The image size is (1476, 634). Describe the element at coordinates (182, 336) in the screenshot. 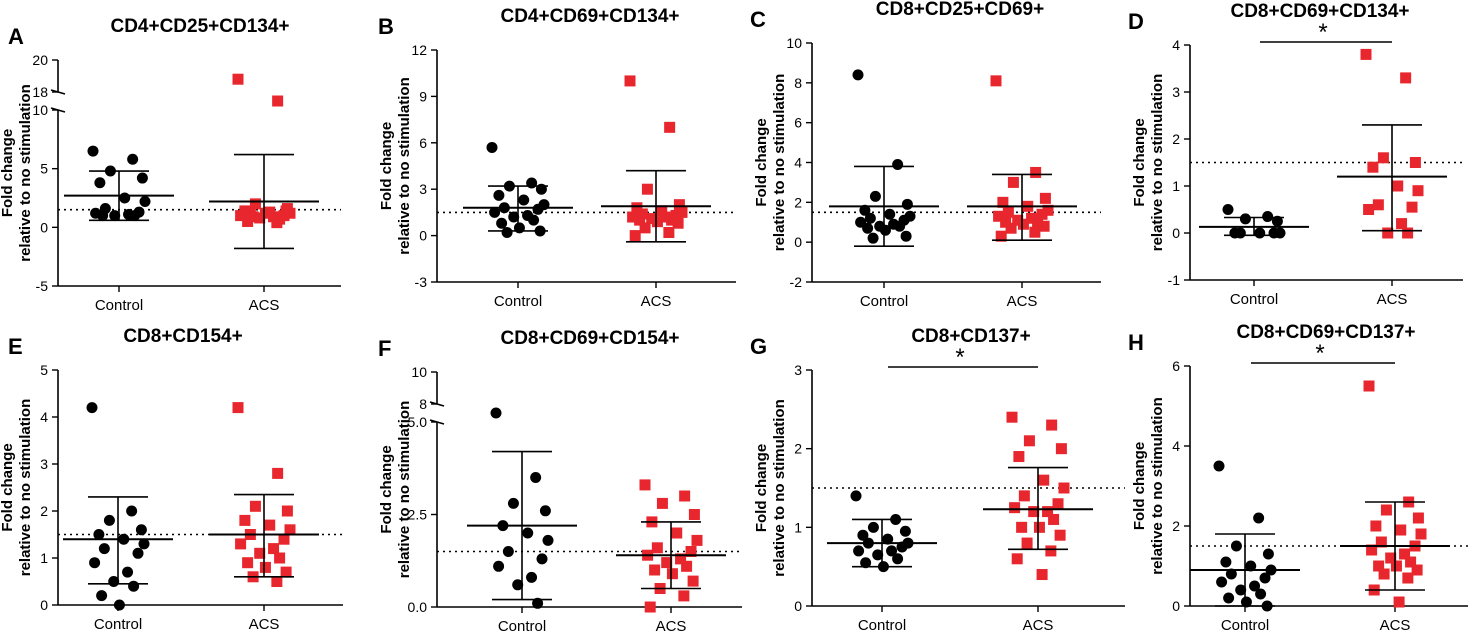

I see `chart-title: CD8+CD154+` at that location.